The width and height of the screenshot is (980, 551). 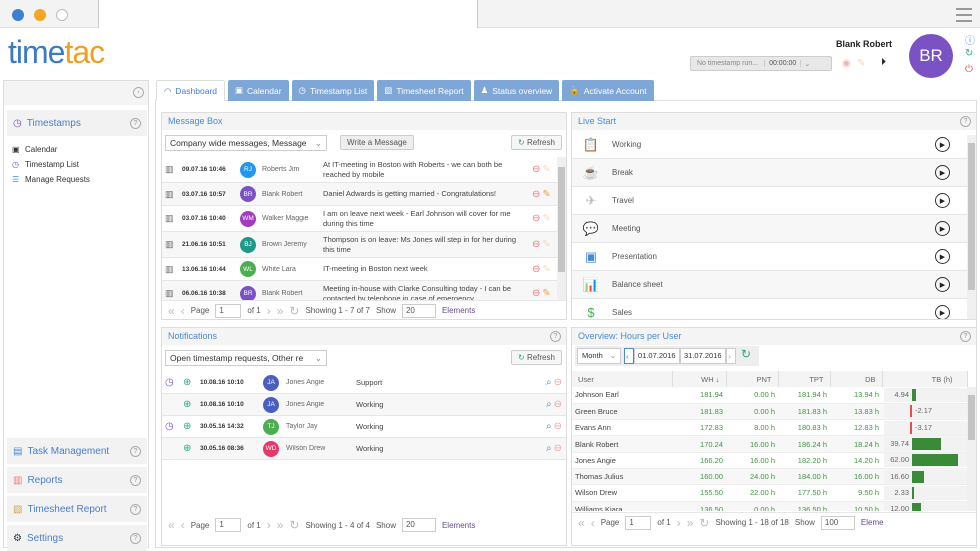 I want to click on date-from-input: 01.07.2016, so click(x=657, y=356).